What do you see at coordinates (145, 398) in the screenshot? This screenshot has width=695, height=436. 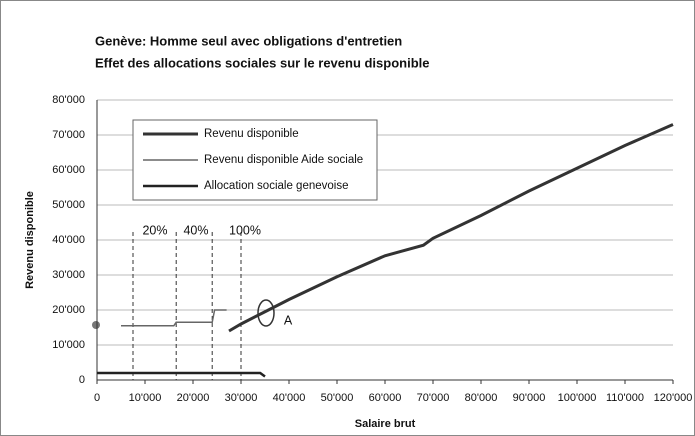 I see `x-tick-label: 10'000` at bounding box center [145, 398].